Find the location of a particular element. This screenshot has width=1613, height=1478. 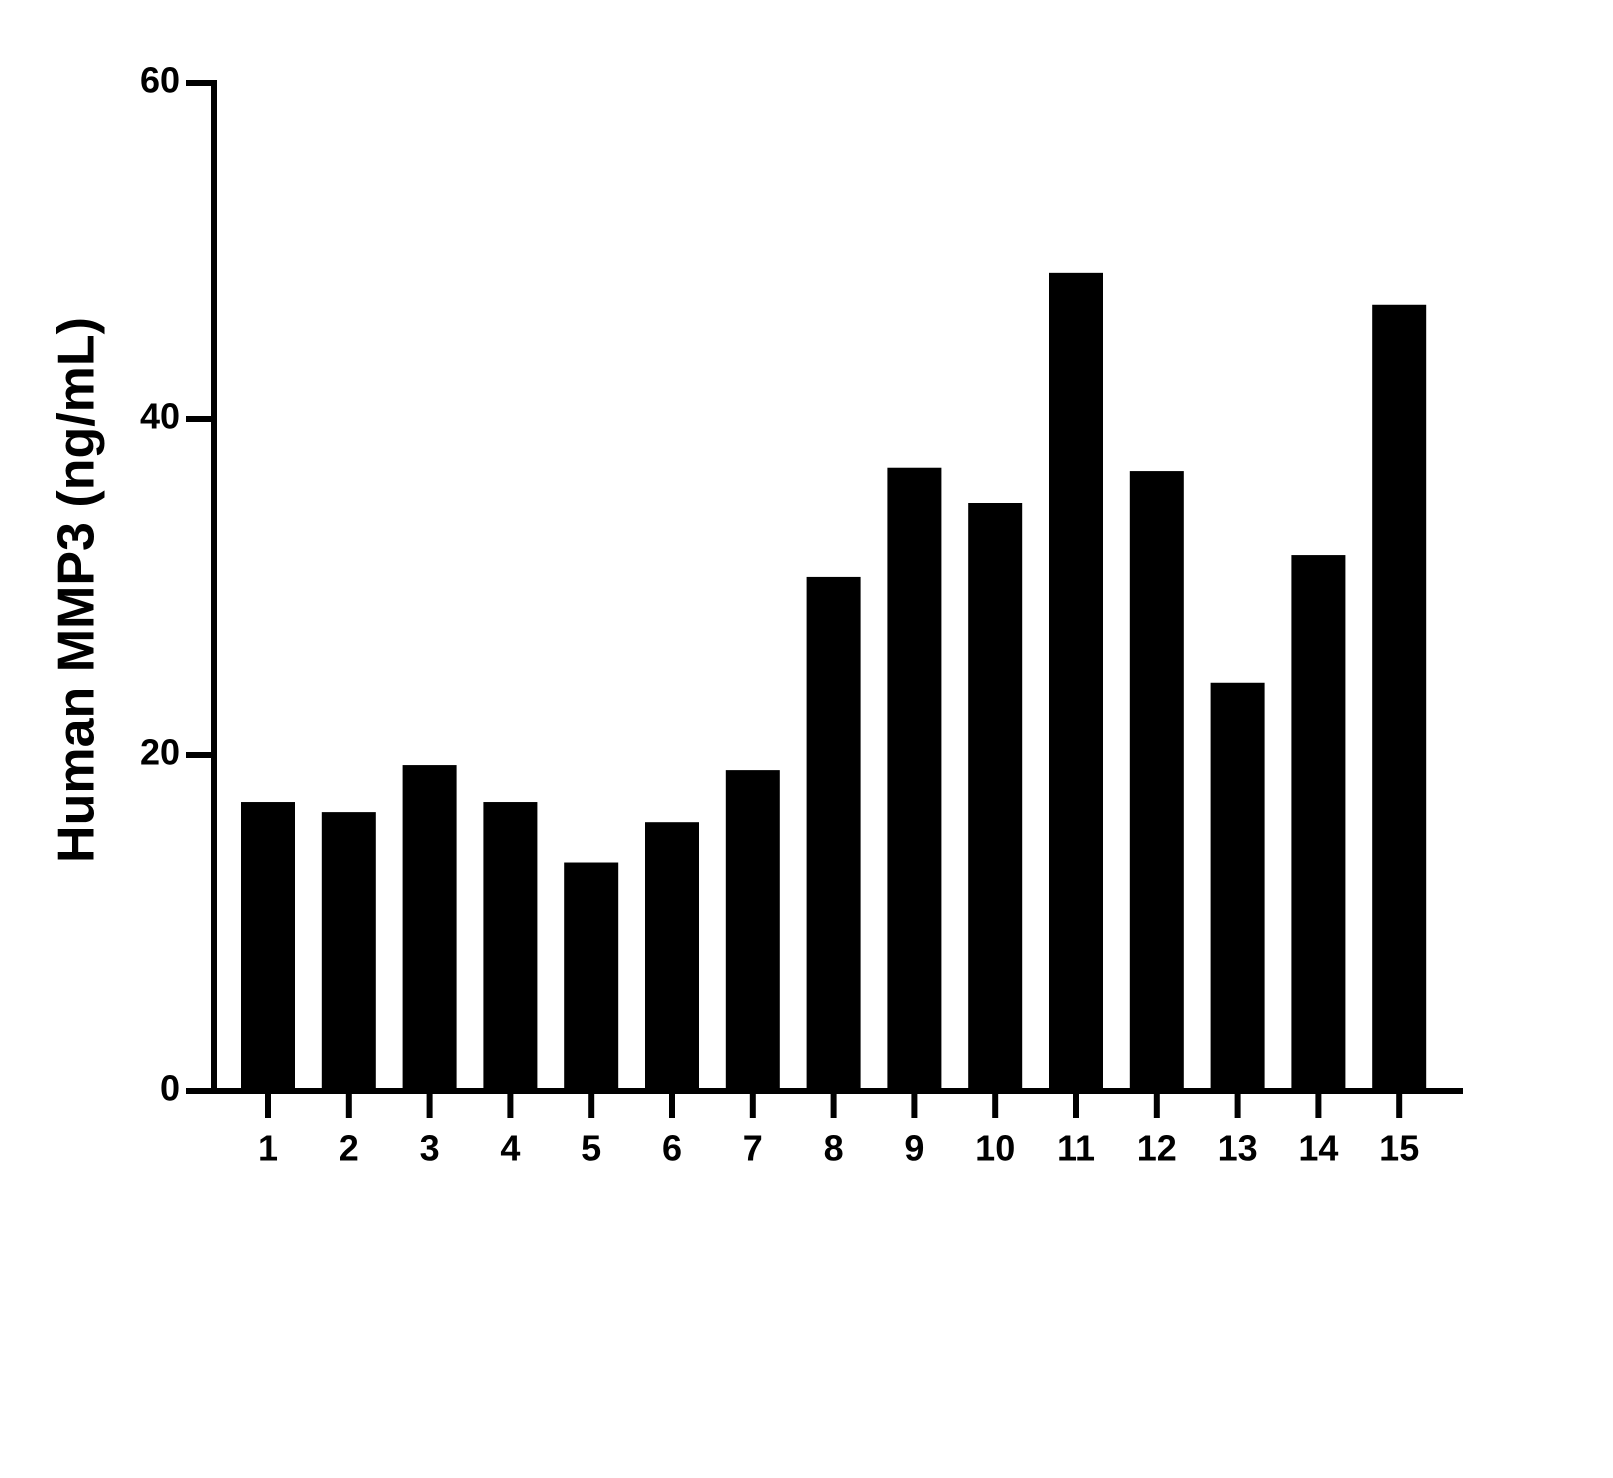

y-tick-label: 0 is located at coordinates (170, 1088).